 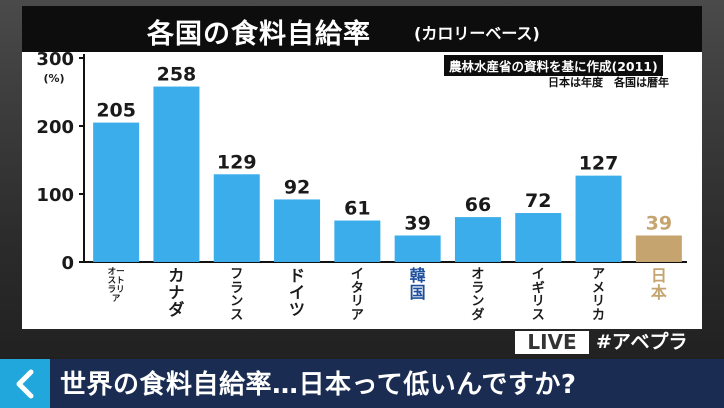 What do you see at coordinates (552, 342) in the screenshot?
I see `live-badge: LIVE` at bounding box center [552, 342].